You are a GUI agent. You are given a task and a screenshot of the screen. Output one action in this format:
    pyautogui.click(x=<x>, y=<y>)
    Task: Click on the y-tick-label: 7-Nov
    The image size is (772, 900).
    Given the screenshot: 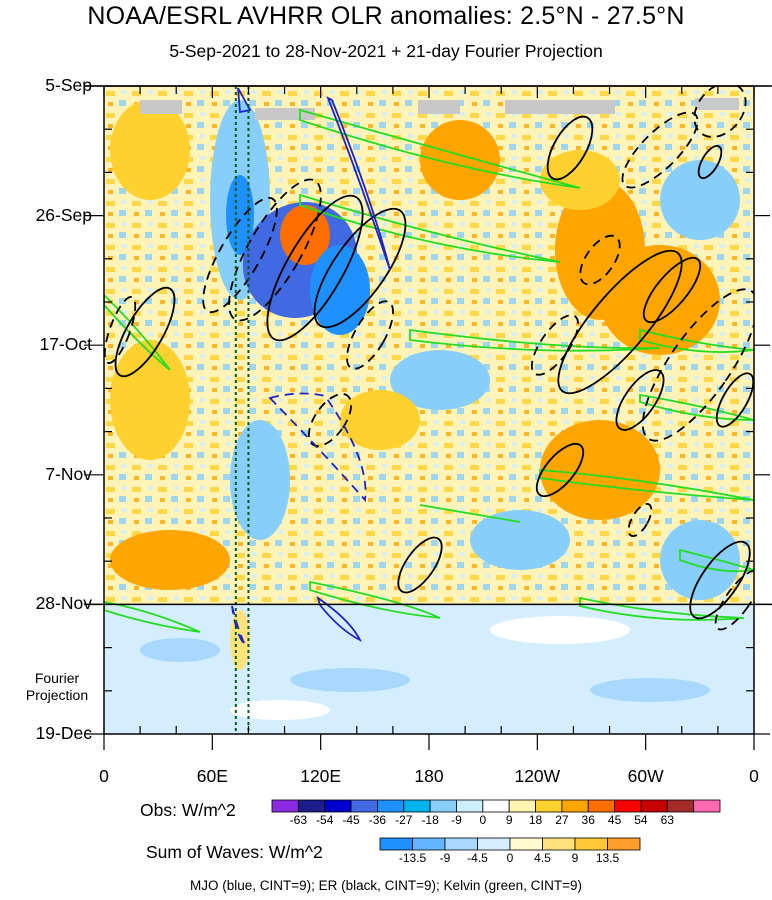 What is the action you would take?
    pyautogui.click(x=68, y=473)
    